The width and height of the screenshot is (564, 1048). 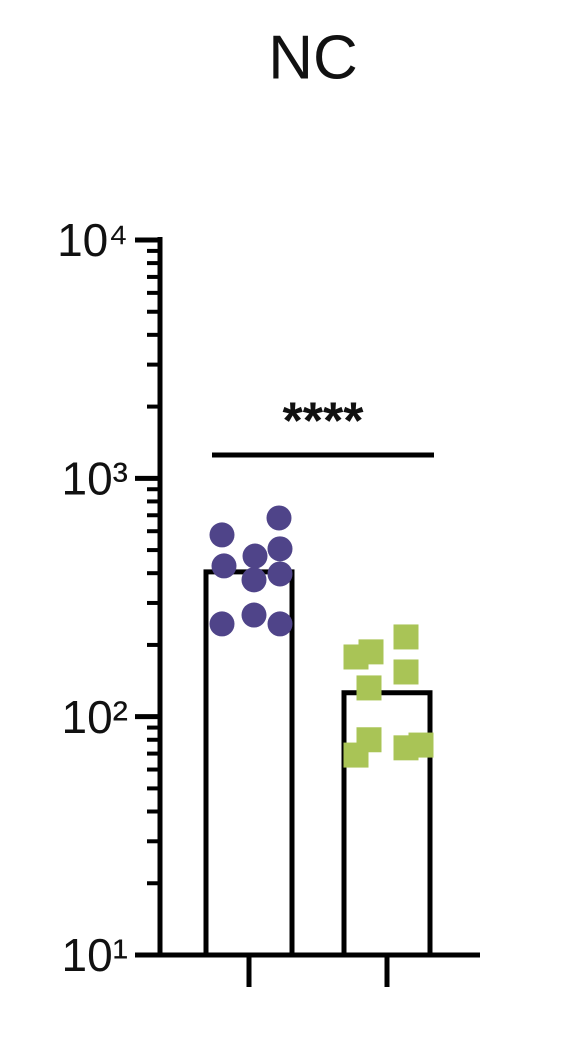 What do you see at coordinates (95, 717) in the screenshot?
I see `y-tick-label: 10²` at bounding box center [95, 717].